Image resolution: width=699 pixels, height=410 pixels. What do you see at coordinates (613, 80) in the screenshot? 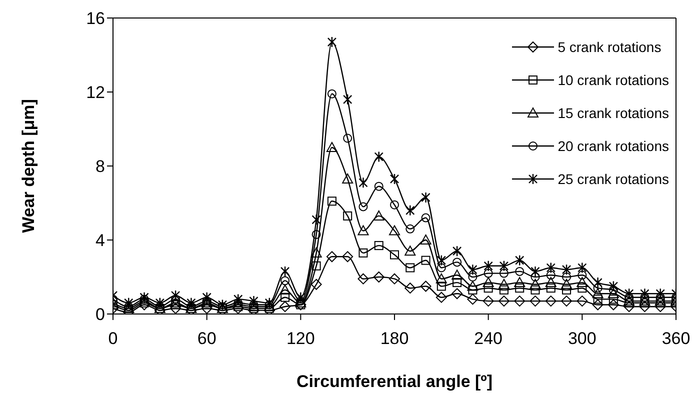
I see `legend-label: 10 crank rotations` at bounding box center [613, 80].